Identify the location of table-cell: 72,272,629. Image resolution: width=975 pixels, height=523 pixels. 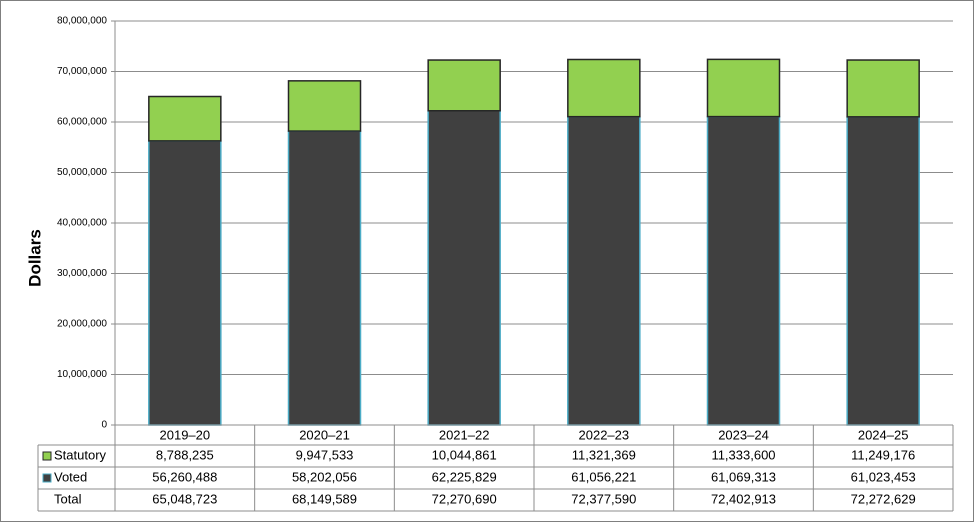
(883, 498).